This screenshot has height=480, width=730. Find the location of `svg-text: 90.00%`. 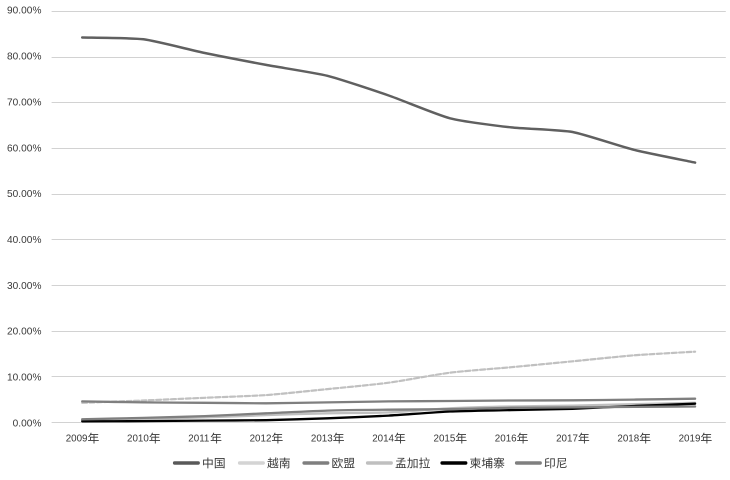

svg-text: 90.00% is located at coordinates (24, 11).